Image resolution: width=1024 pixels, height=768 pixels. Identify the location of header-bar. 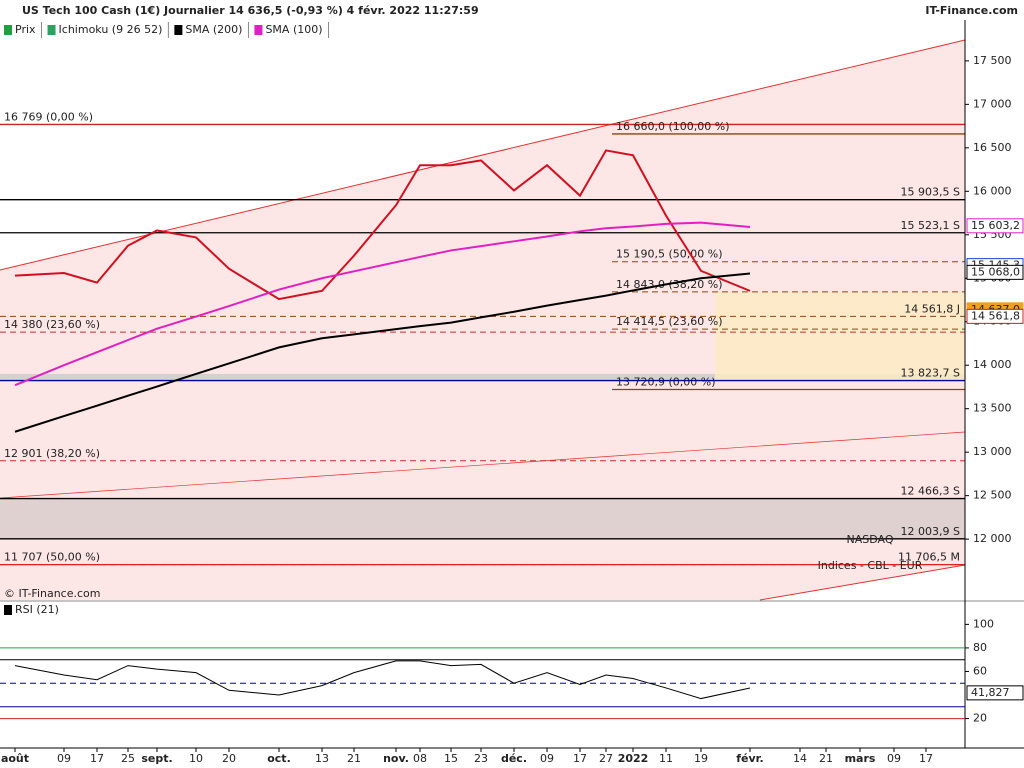
(512, 10).